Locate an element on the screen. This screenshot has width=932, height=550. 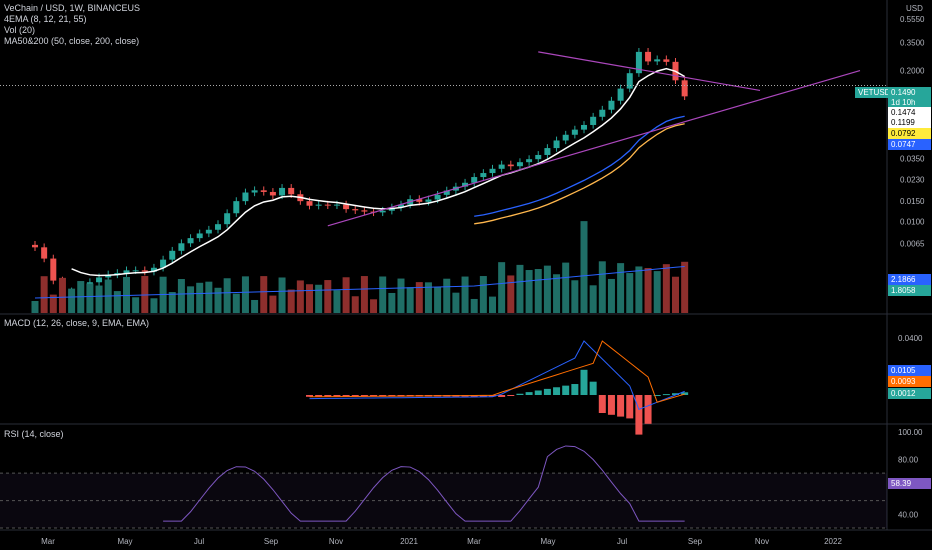
x-tick-label: 2022 is located at coordinates (833, 541).